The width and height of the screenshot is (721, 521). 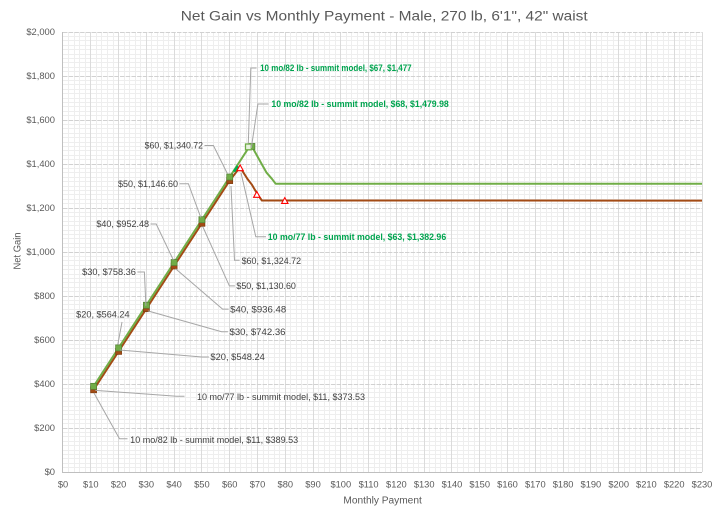 What do you see at coordinates (40, 163) in the screenshot?
I see `svg-text: $1,400` at bounding box center [40, 163].